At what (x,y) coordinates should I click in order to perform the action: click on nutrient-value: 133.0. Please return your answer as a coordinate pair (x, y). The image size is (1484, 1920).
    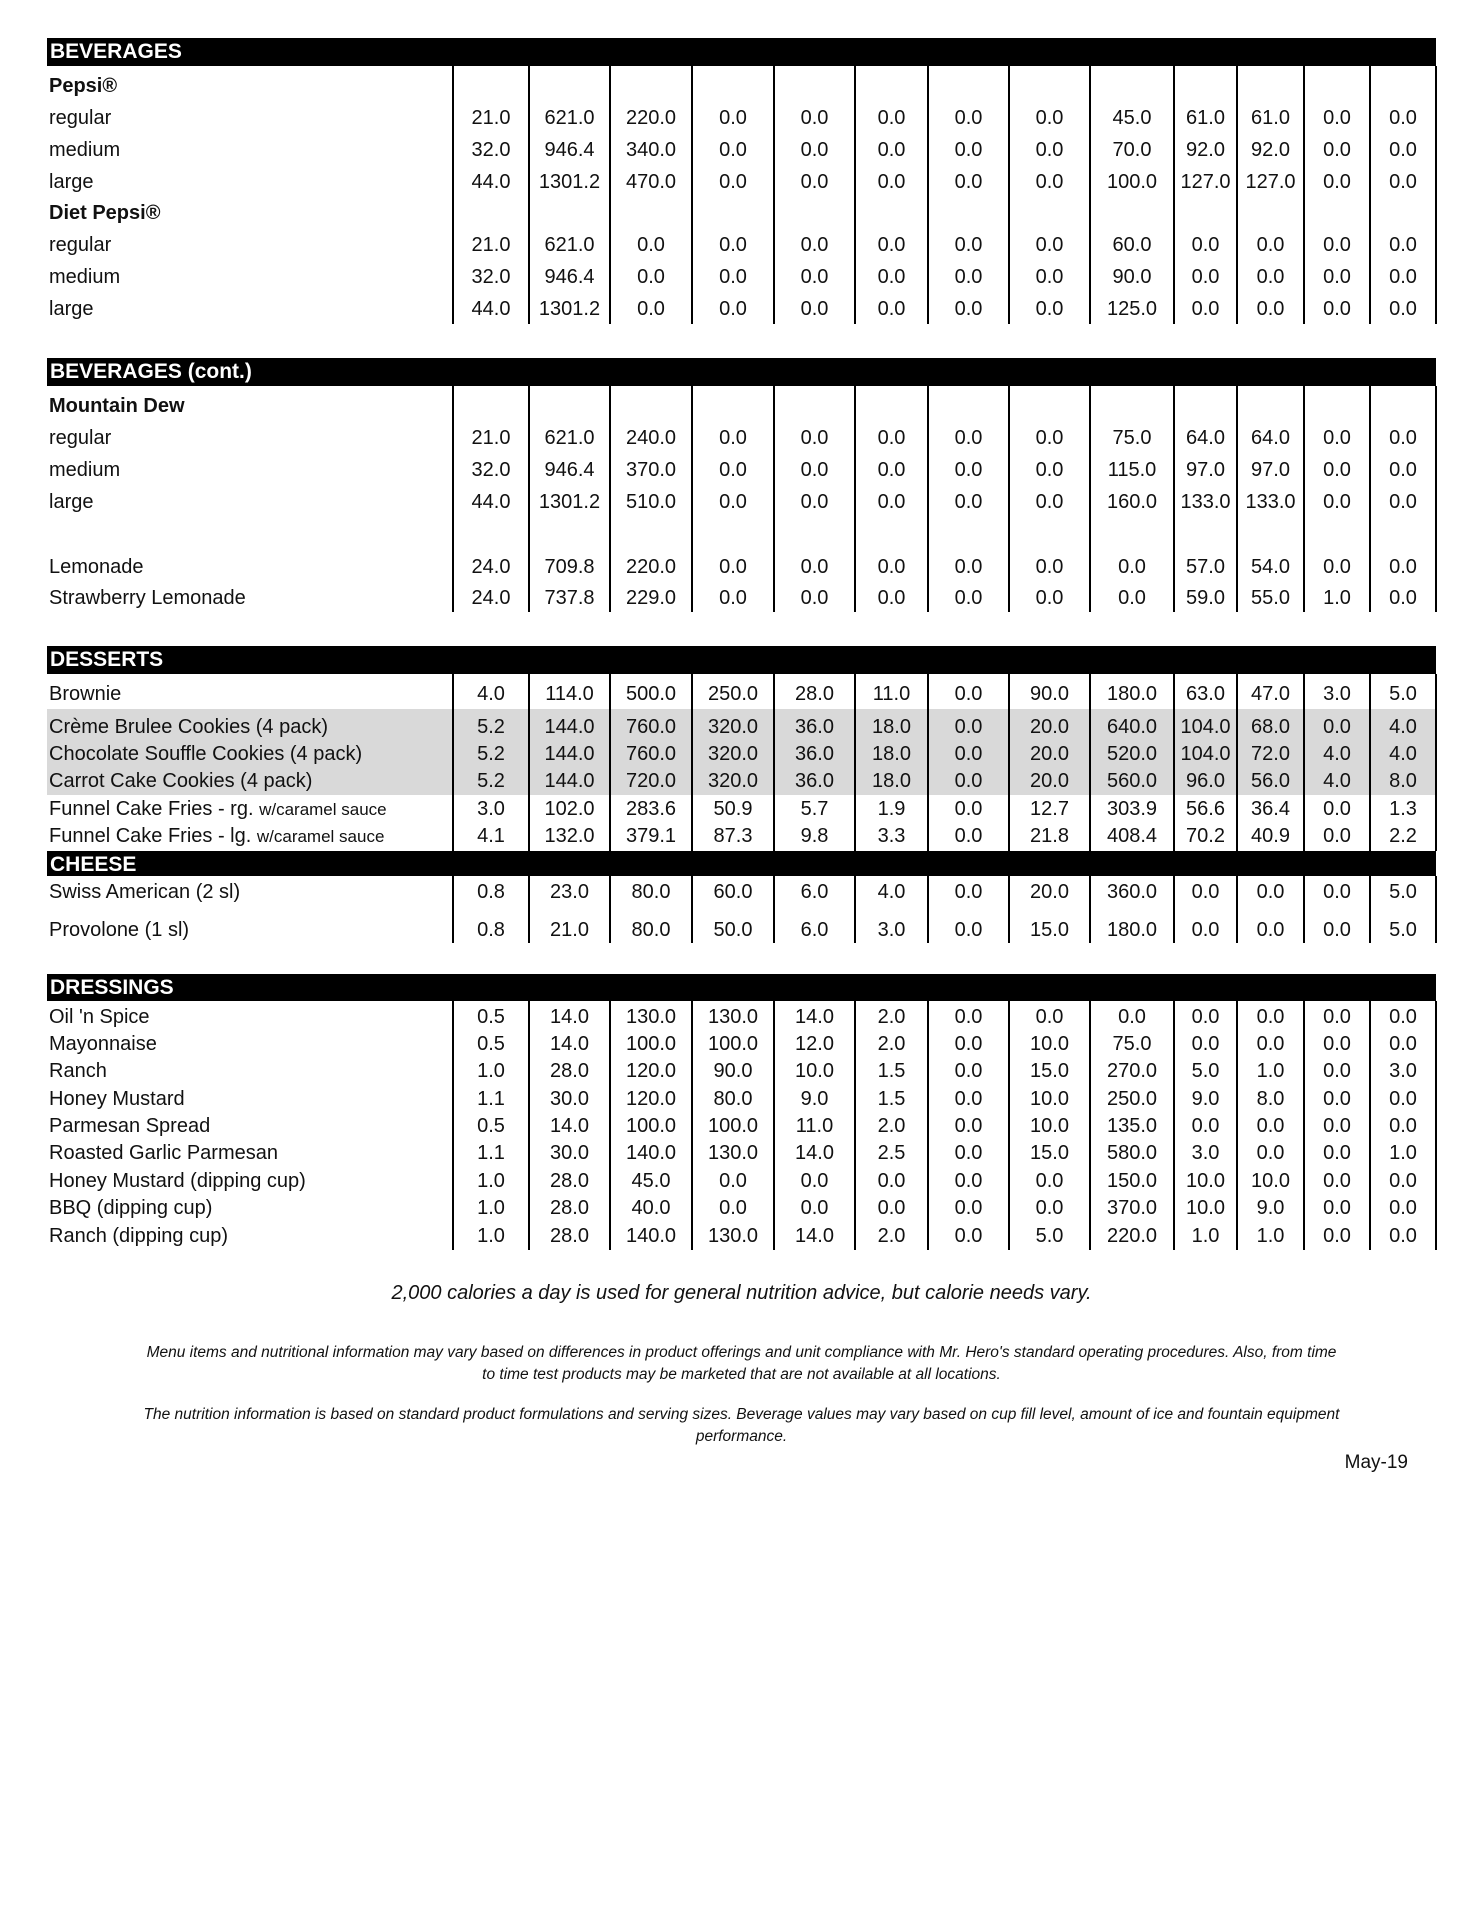
    Looking at the image, I should click on (1205, 502).